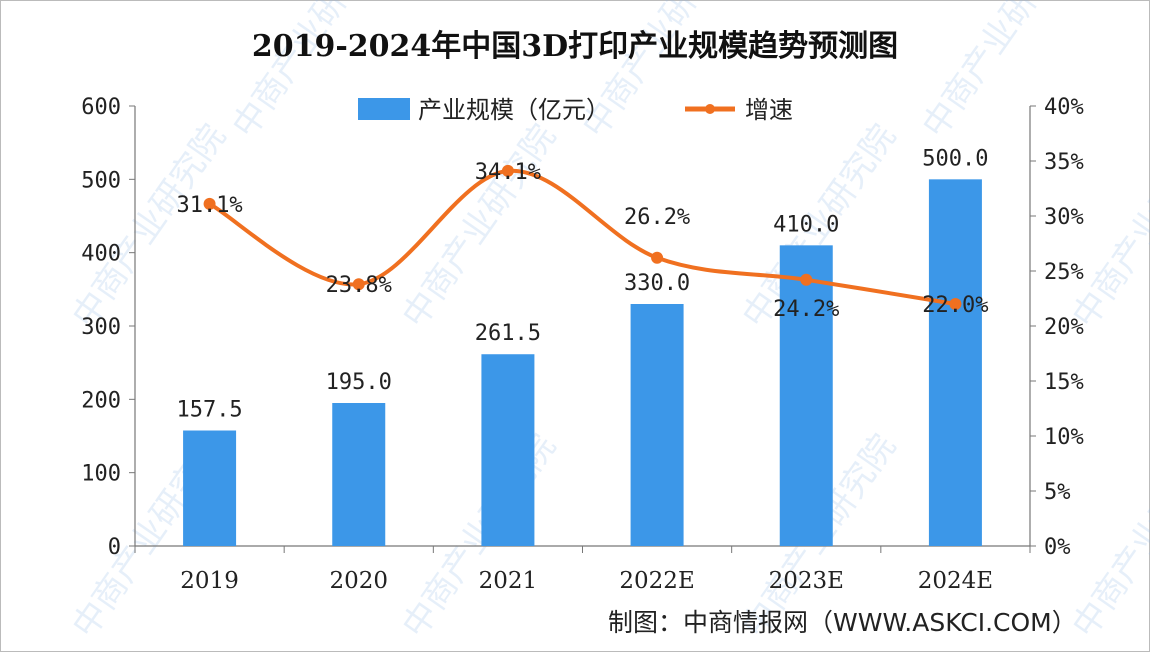  Describe the element at coordinates (101, 107) in the screenshot. I see `left-tick-label: 600` at that location.